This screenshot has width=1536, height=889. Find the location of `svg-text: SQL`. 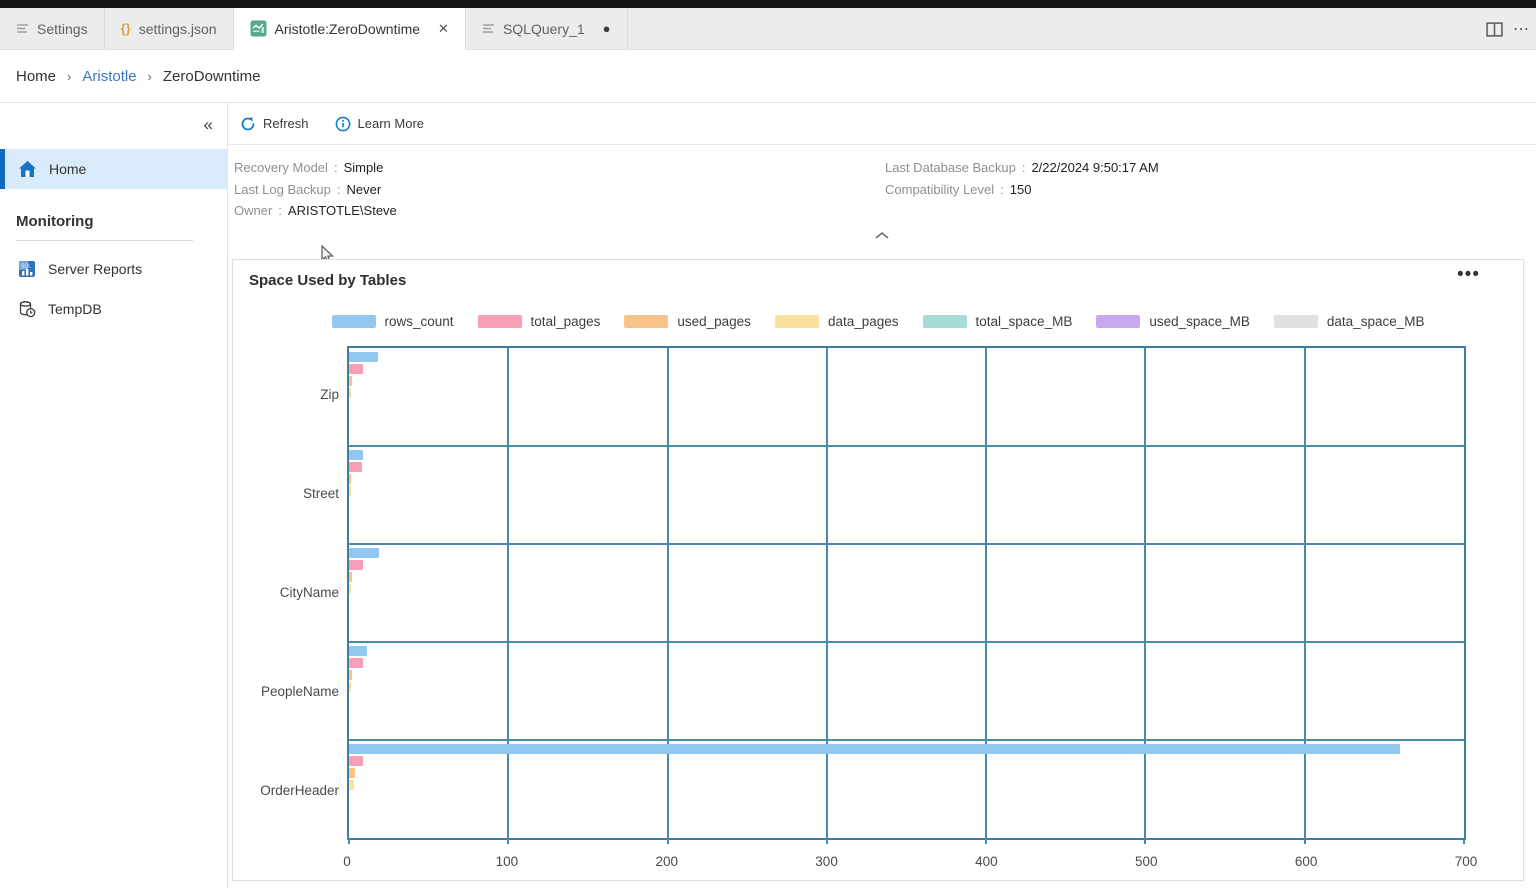

svg-text: SQL is located at coordinates (26, 267).